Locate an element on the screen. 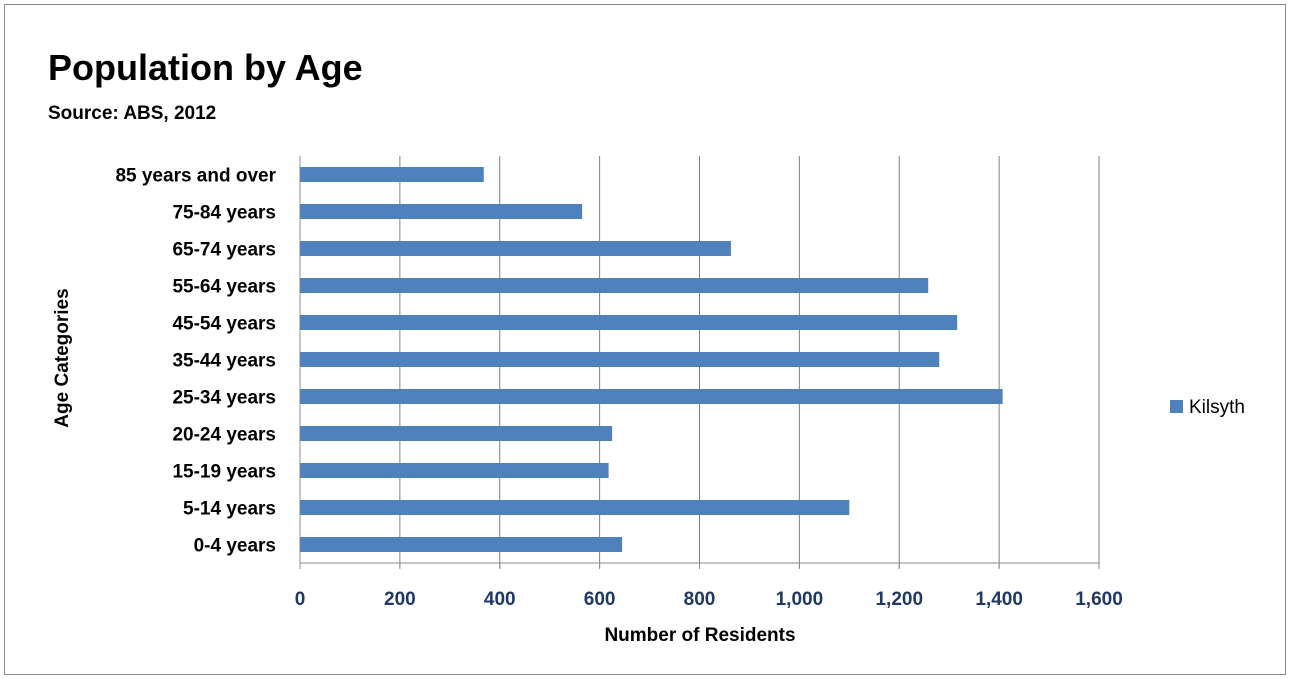 This screenshot has height=679, width=1290. chart-title: Population by Age is located at coordinates (205, 67).